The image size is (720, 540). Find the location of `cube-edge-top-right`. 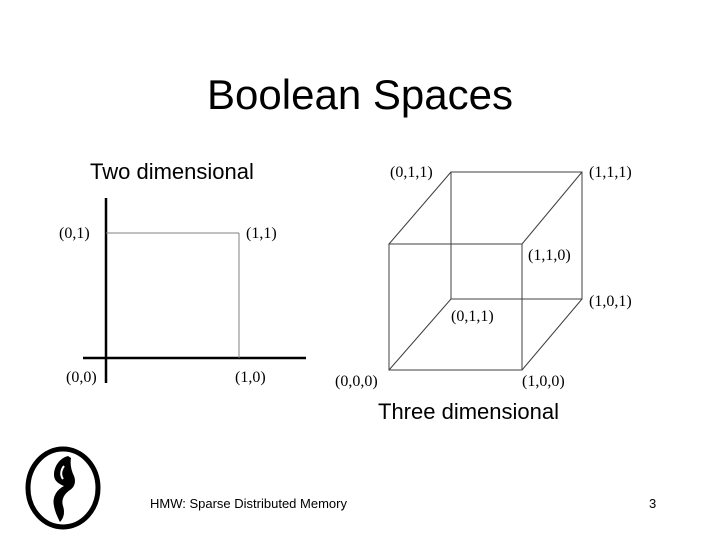

cube-edge-top-right is located at coordinates (552, 208).